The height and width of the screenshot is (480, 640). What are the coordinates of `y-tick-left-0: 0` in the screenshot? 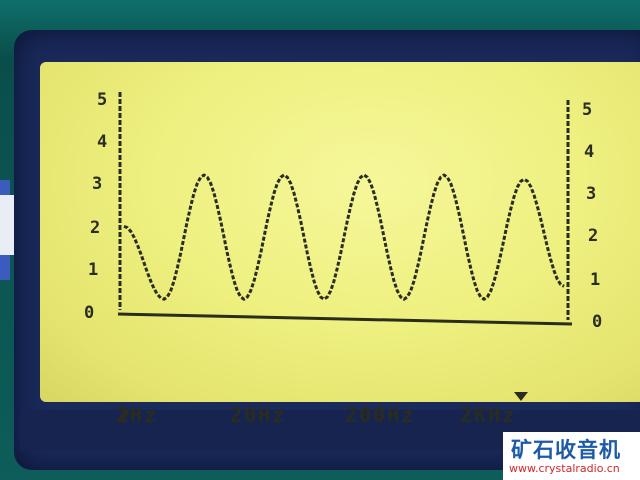 It's located at (89, 313).